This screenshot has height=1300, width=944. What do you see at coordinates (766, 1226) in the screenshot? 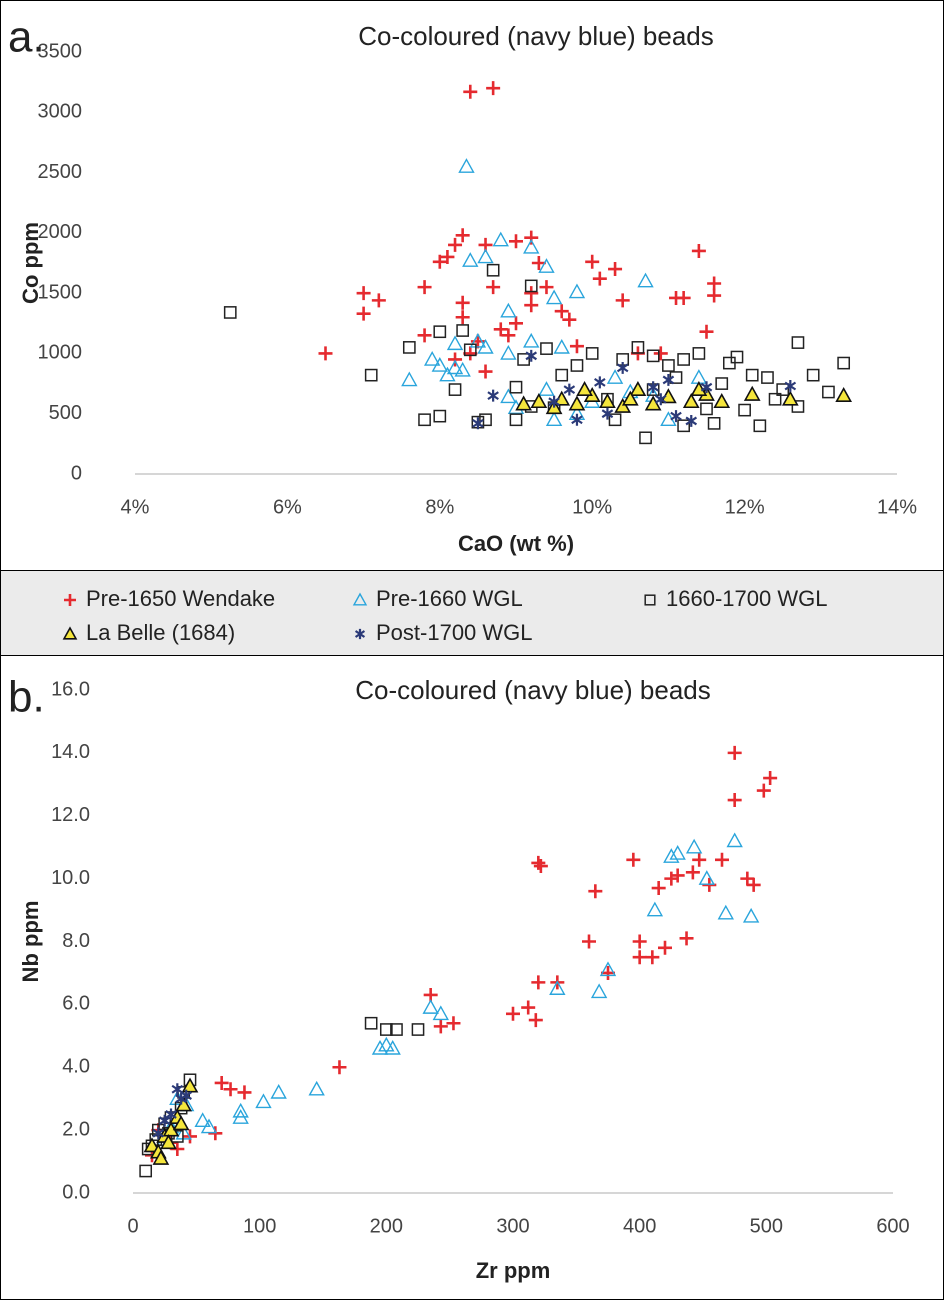
I see `x-tick-label: 500` at bounding box center [766, 1226].